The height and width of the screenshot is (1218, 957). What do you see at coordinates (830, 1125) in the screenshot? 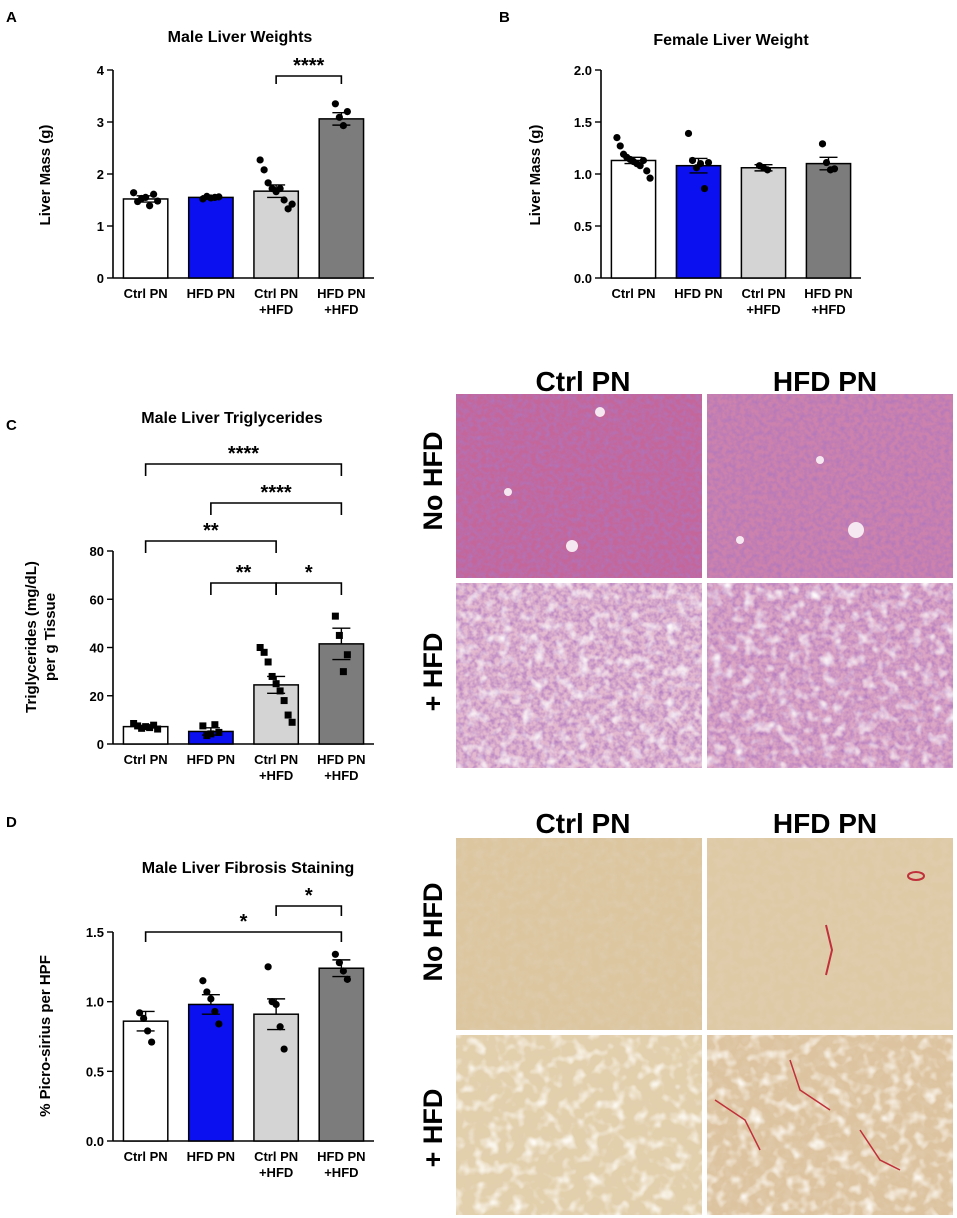
I see `picro-image-hfd-hfd` at bounding box center [830, 1125].